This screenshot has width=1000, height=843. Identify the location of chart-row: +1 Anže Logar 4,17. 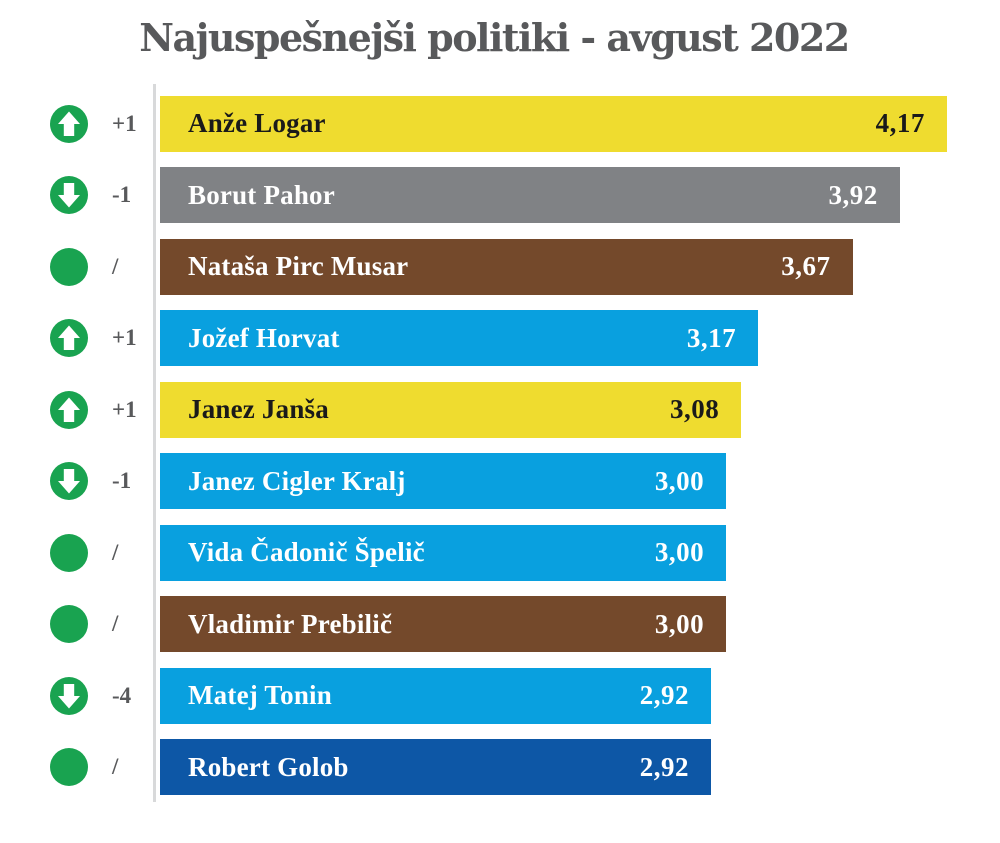
(500, 123).